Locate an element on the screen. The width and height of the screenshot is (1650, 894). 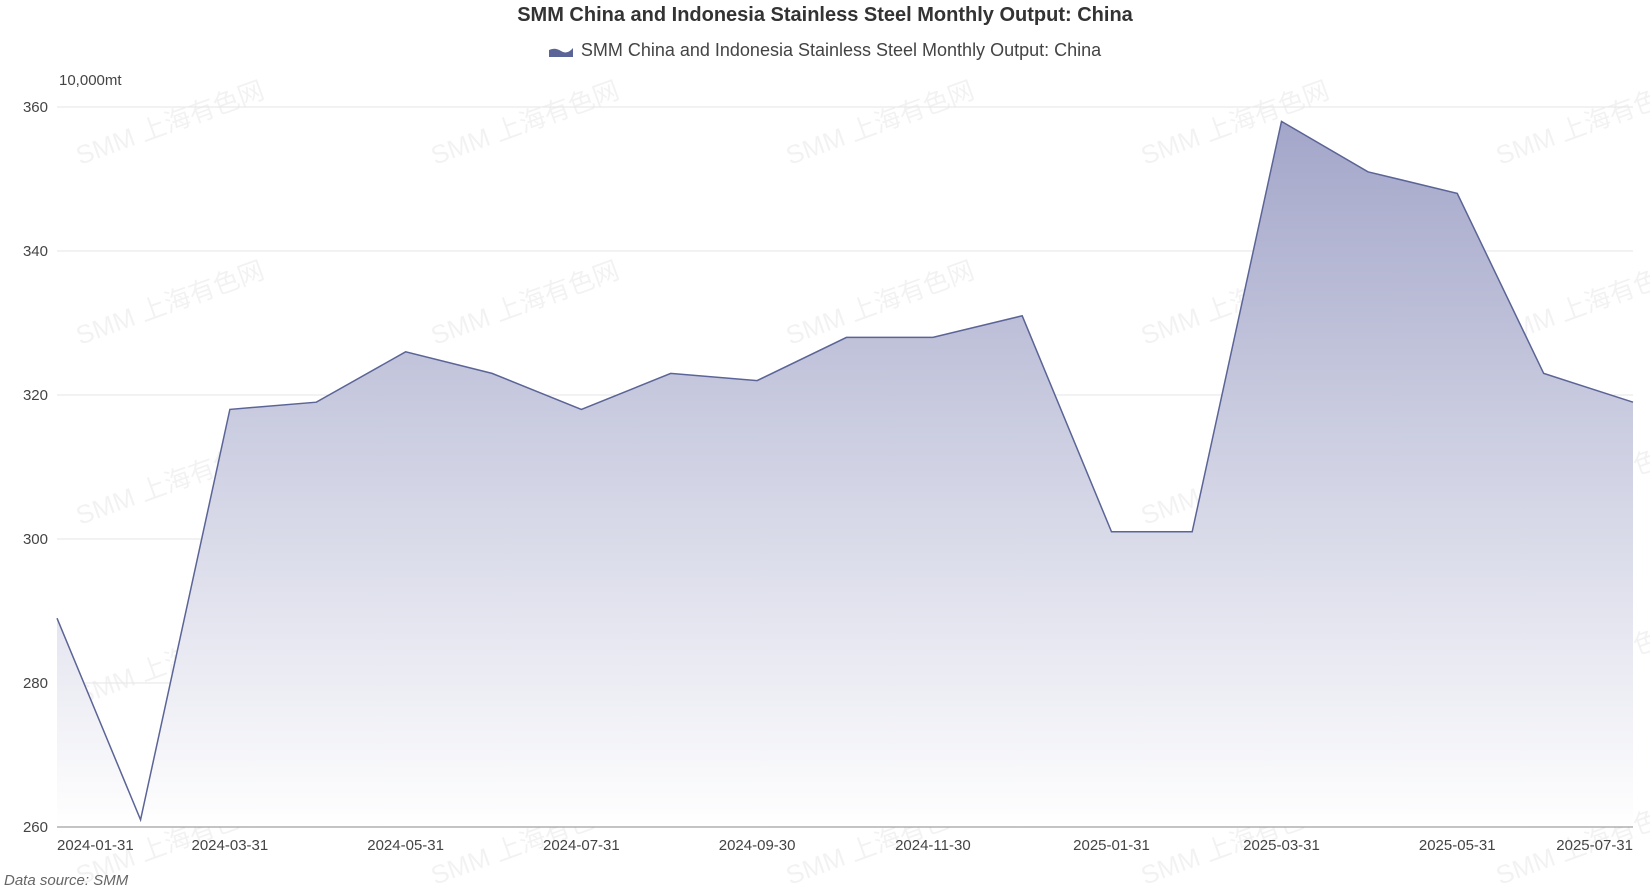
x-tick-label: 2025-07-31 is located at coordinates (1594, 845).